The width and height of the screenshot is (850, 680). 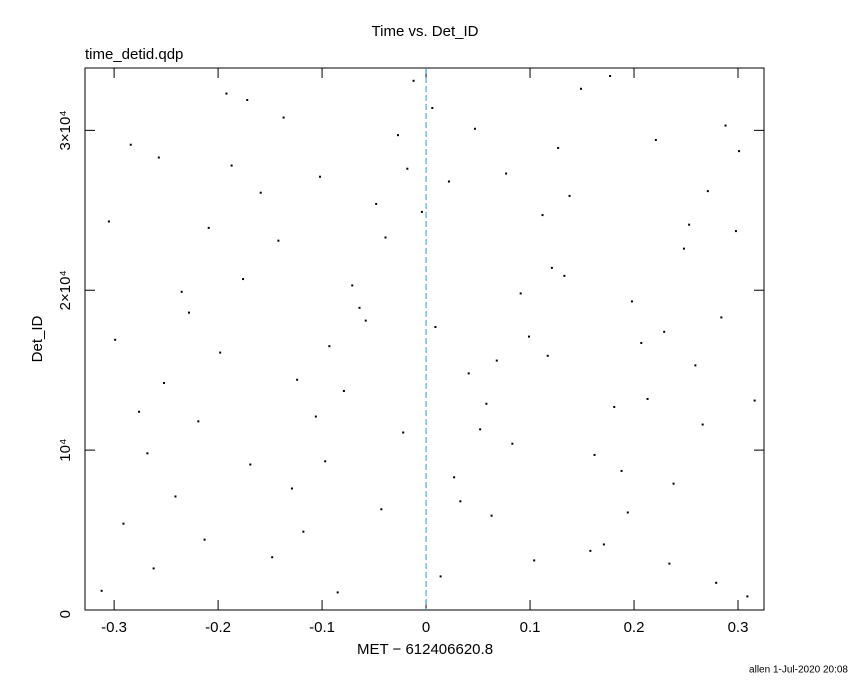 What do you see at coordinates (65, 450) in the screenshot?
I see `y-tick-label: 10⁴` at bounding box center [65, 450].